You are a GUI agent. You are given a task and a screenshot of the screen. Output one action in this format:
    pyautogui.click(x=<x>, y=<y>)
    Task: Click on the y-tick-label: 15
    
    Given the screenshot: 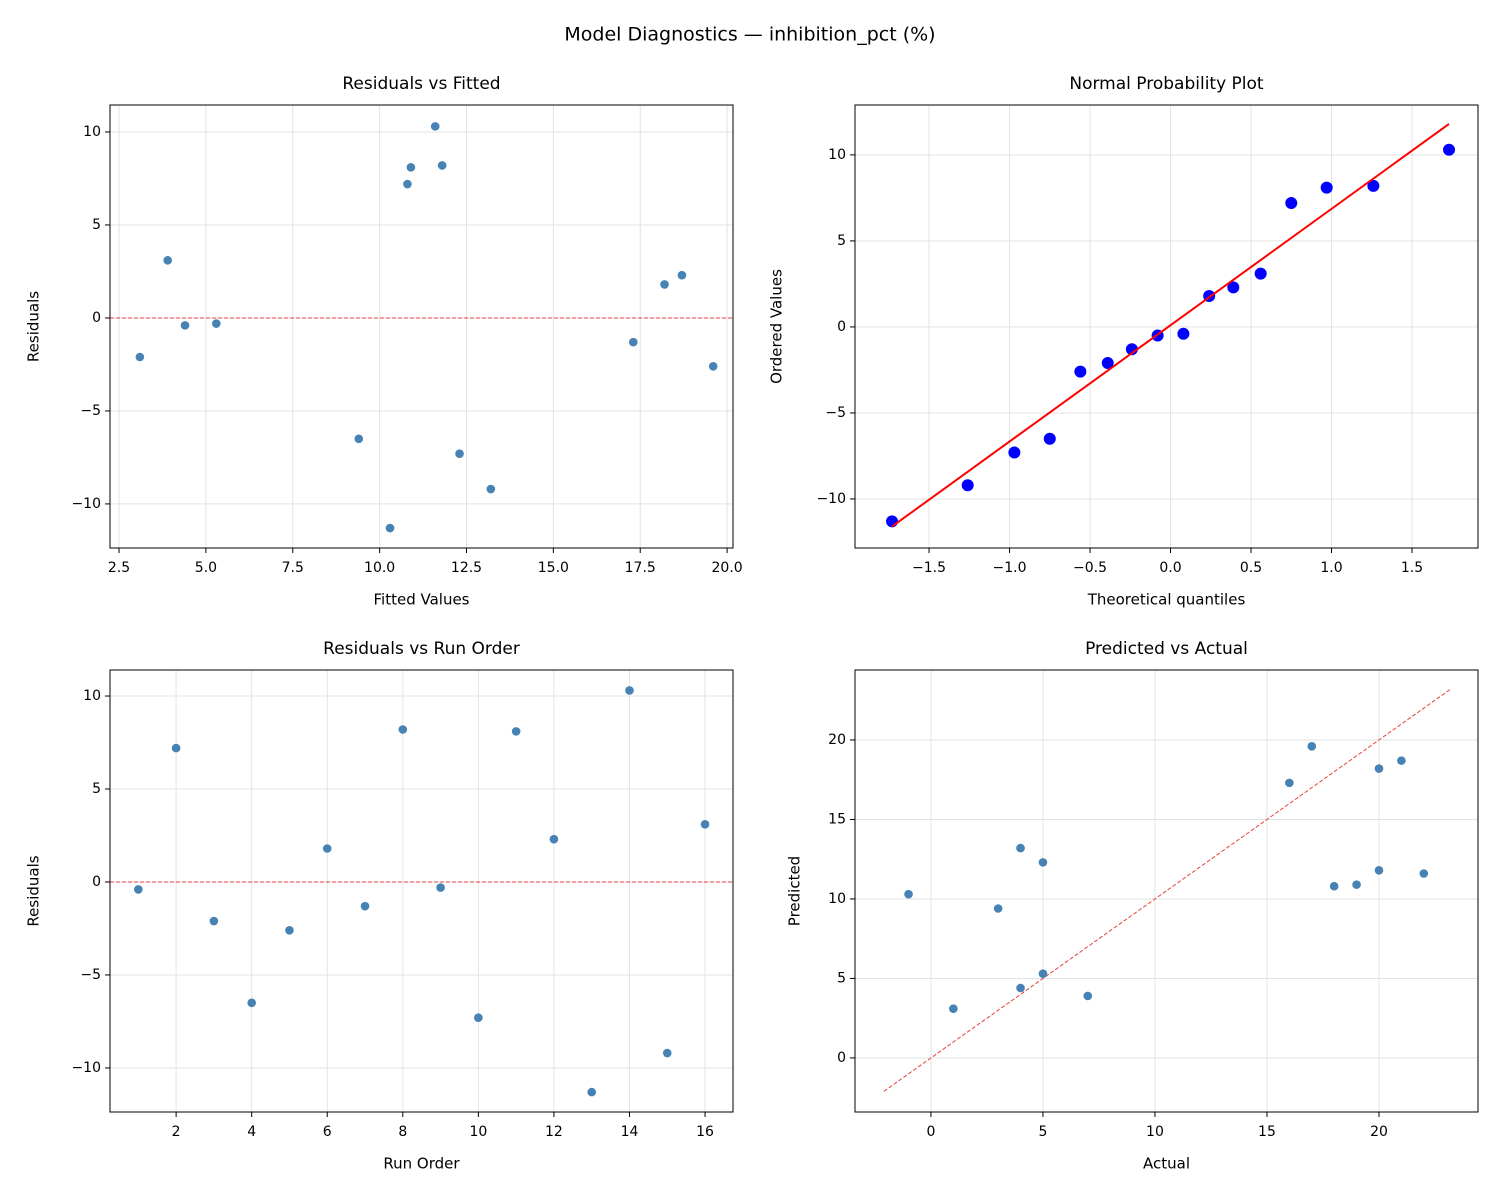 What is the action you would take?
    pyautogui.click(x=837, y=819)
    